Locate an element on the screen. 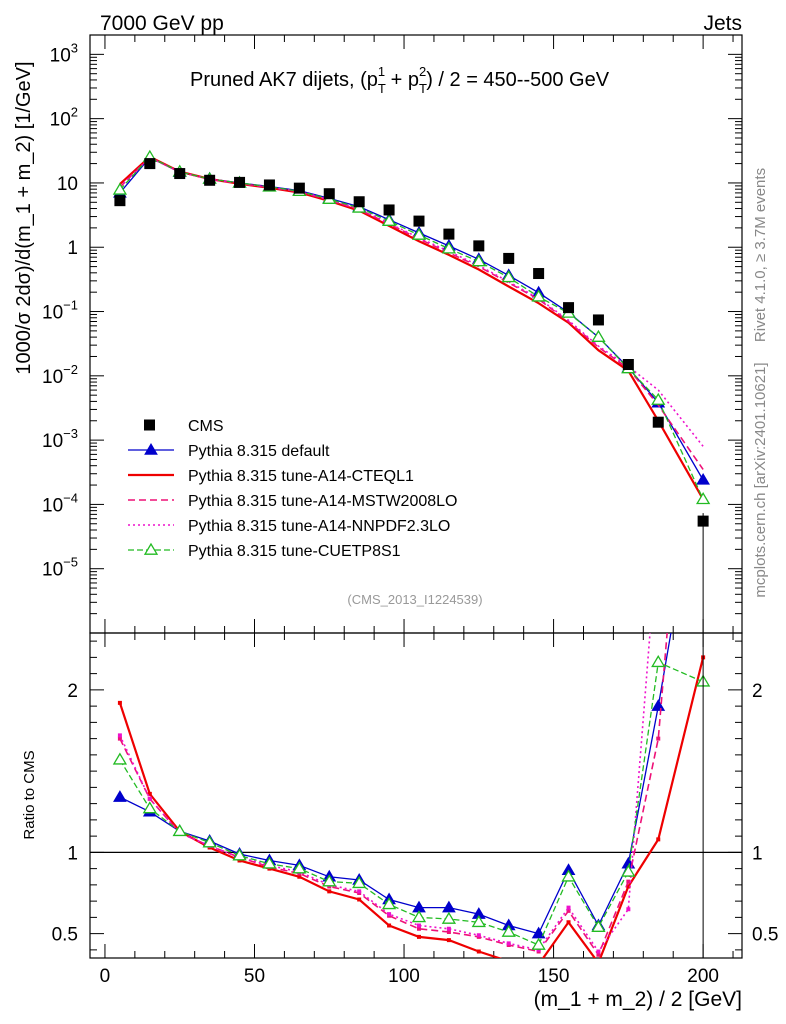 This screenshot has height=1024, width=786. y-tick-label: 10⁻¹ is located at coordinates (60, 311).